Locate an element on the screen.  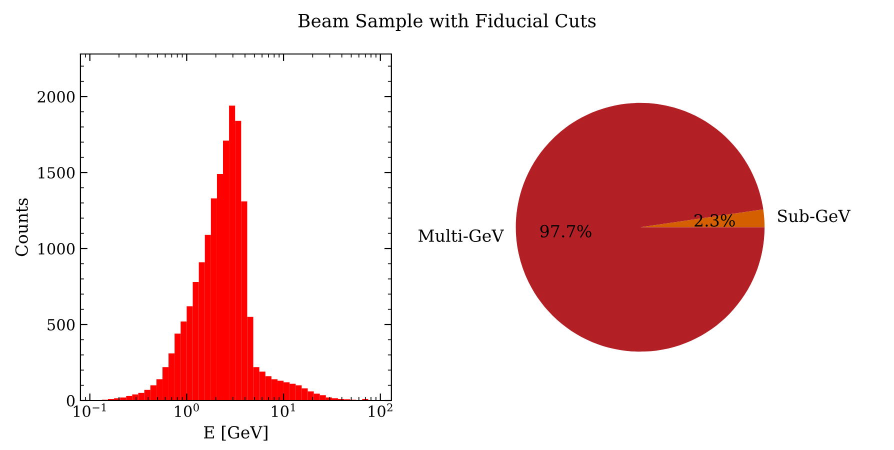
slice-label: Sub-GeV is located at coordinates (814, 215).